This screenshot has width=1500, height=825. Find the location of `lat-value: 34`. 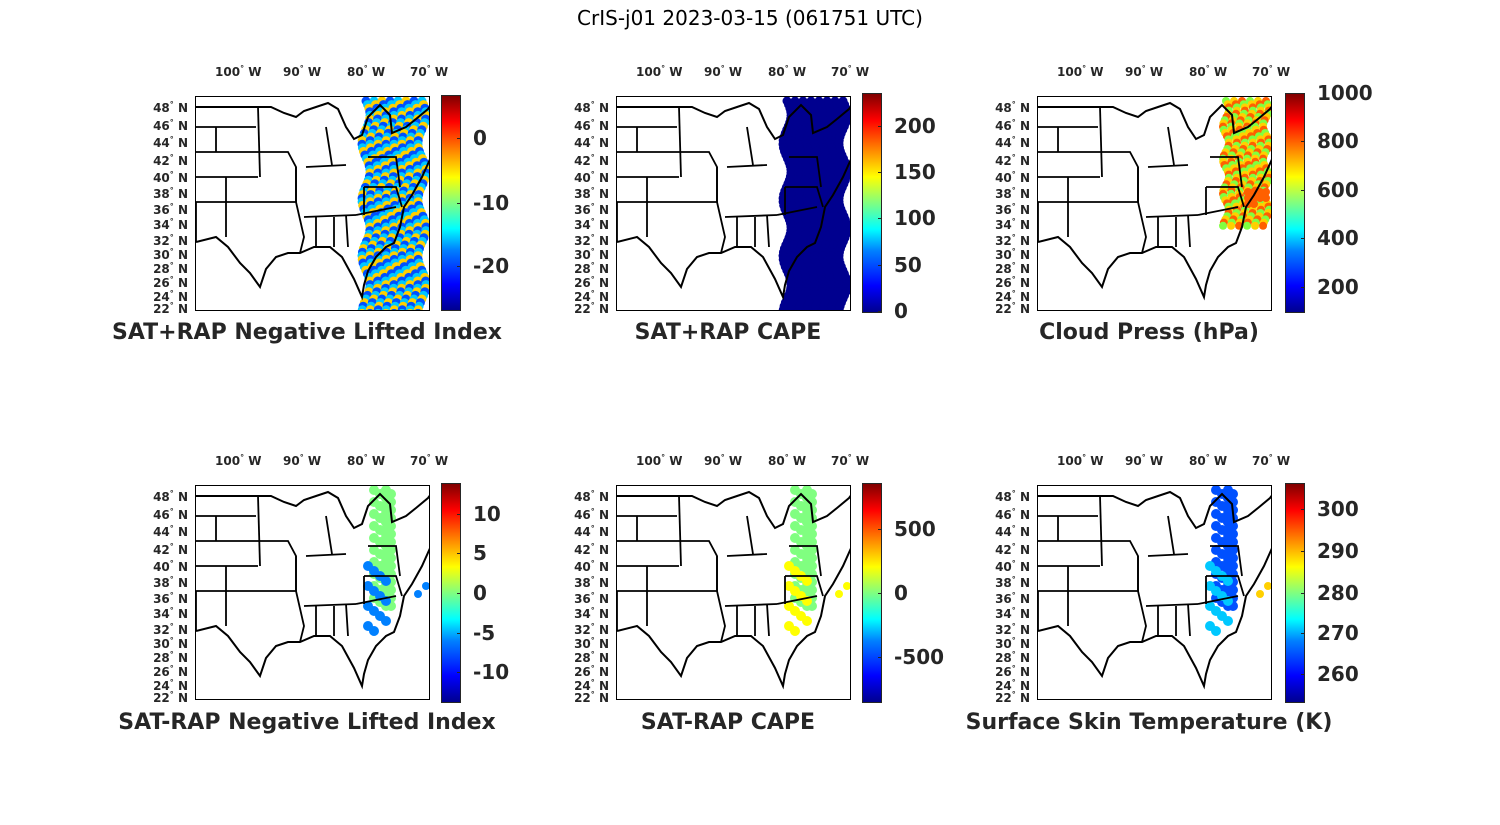

lat-value: 34 is located at coordinates (582, 225).